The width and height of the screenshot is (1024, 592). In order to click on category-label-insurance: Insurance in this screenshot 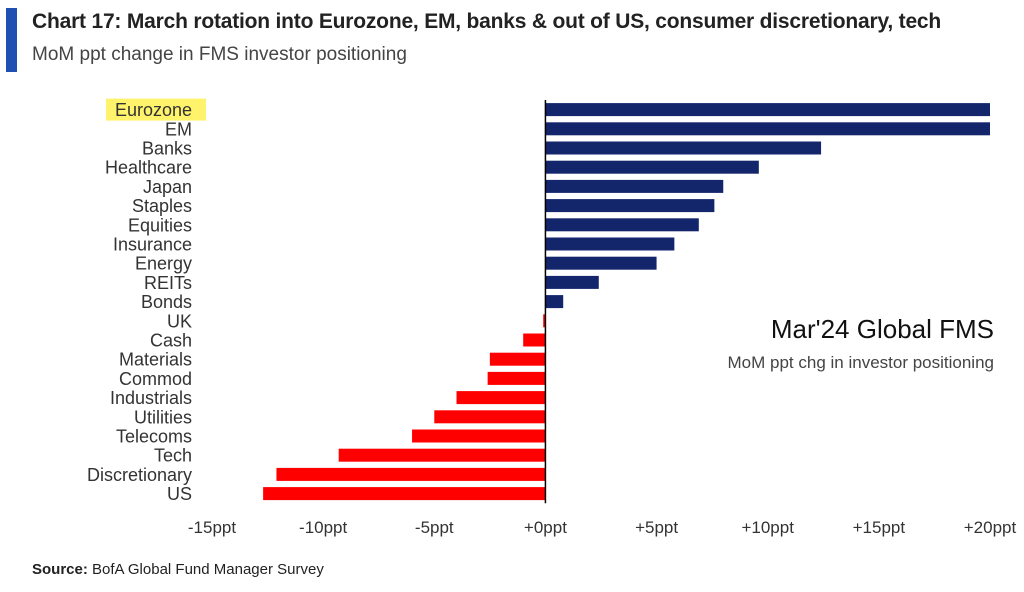, I will do `click(152, 245)`.